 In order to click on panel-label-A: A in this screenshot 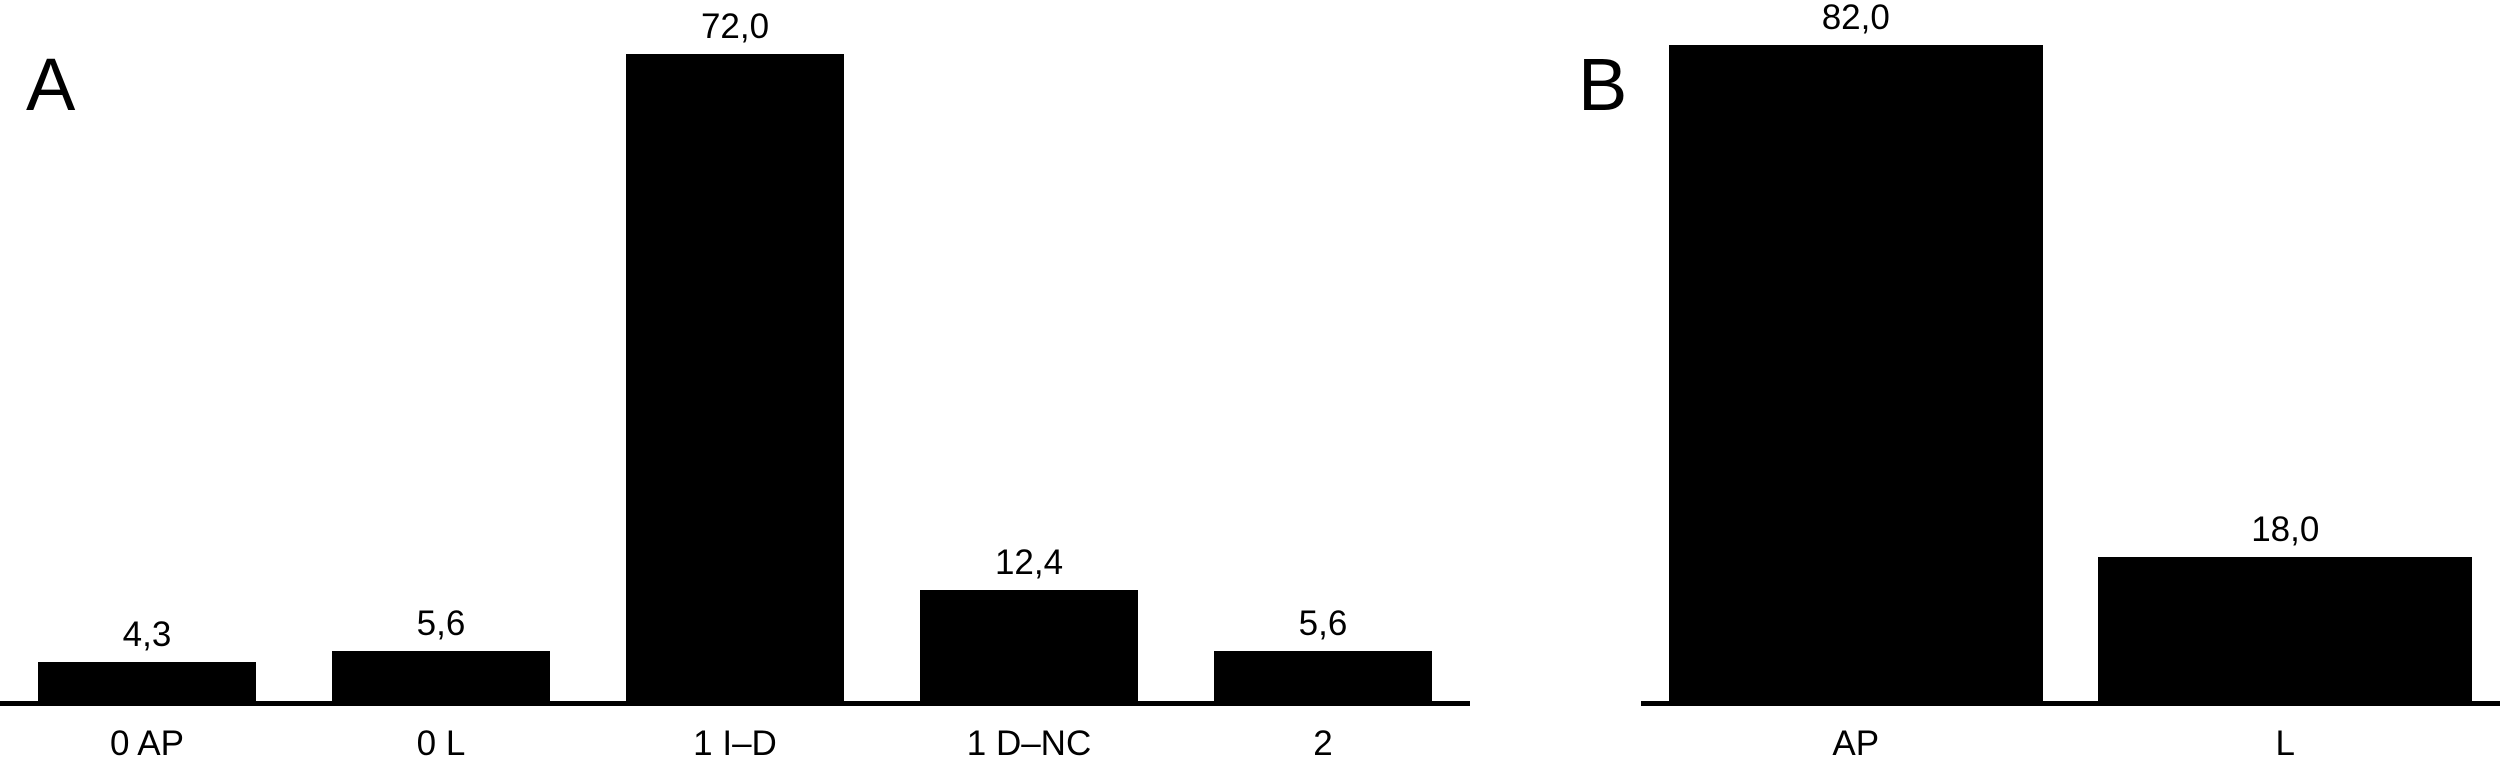, I will do `click(51, 84)`.